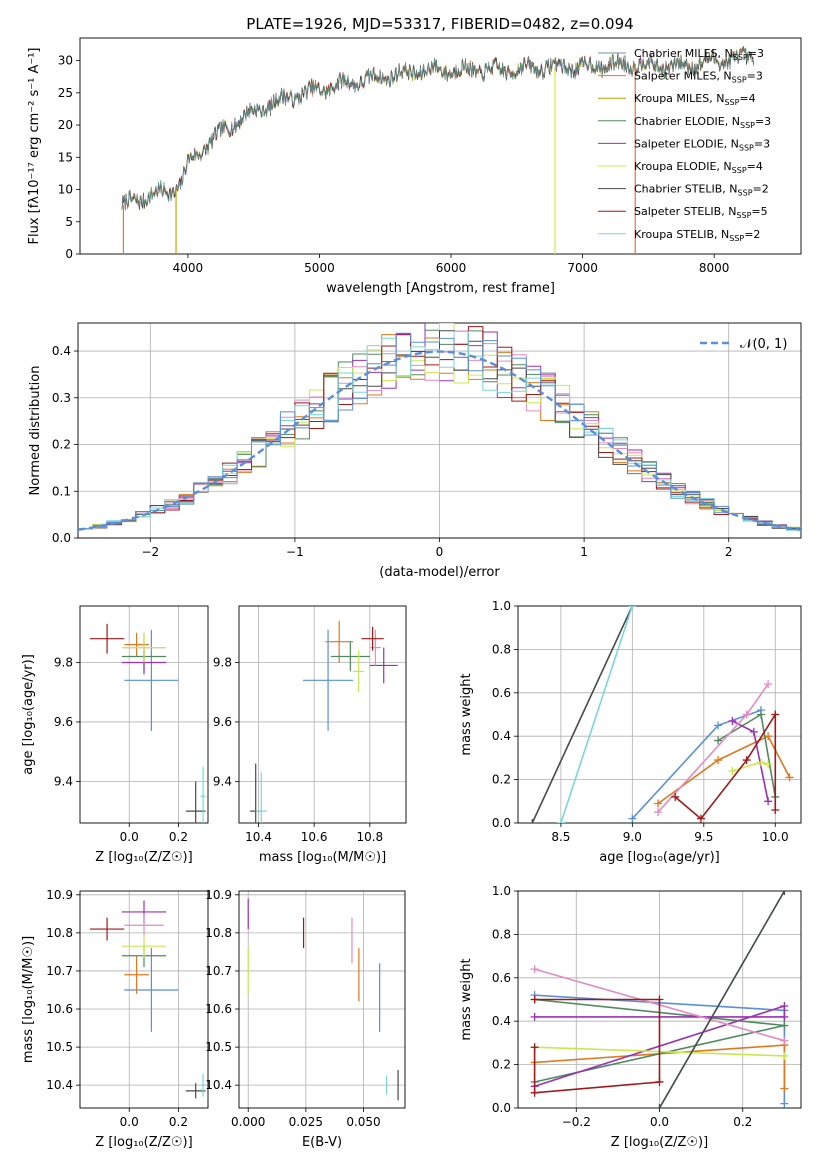  What do you see at coordinates (65, 93) in the screenshot?
I see `y-tick-label: 25` at bounding box center [65, 93].